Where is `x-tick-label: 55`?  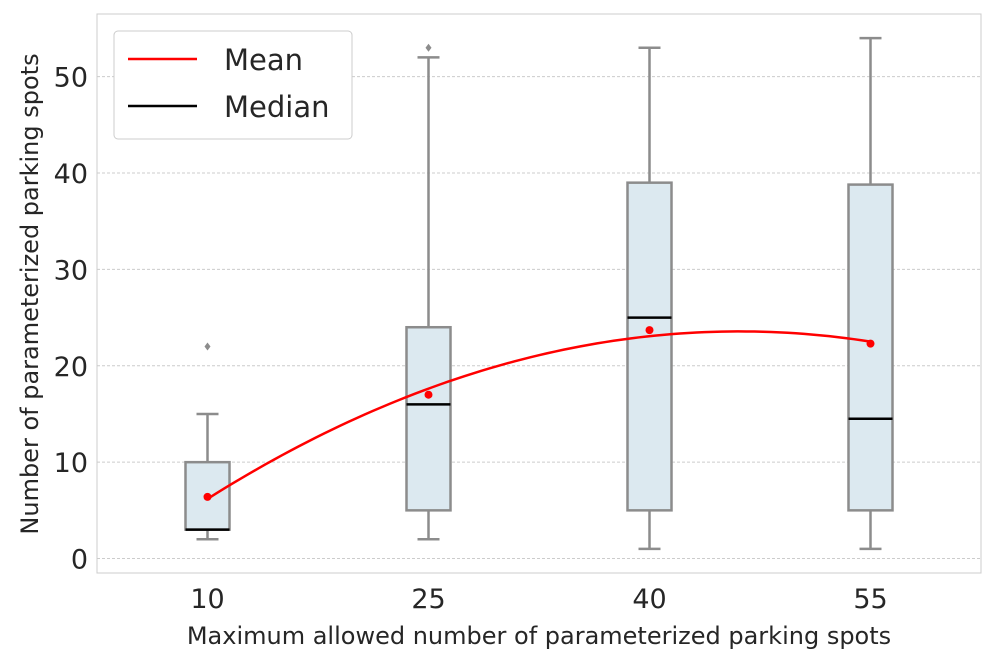
x-tick-label: 55 is located at coordinates (870, 599).